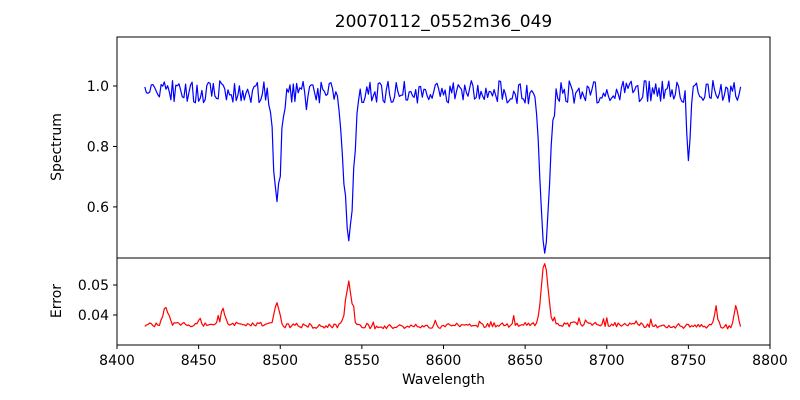 The image size is (800, 400). I want to click on x-tick-label: 8650, so click(525, 361).